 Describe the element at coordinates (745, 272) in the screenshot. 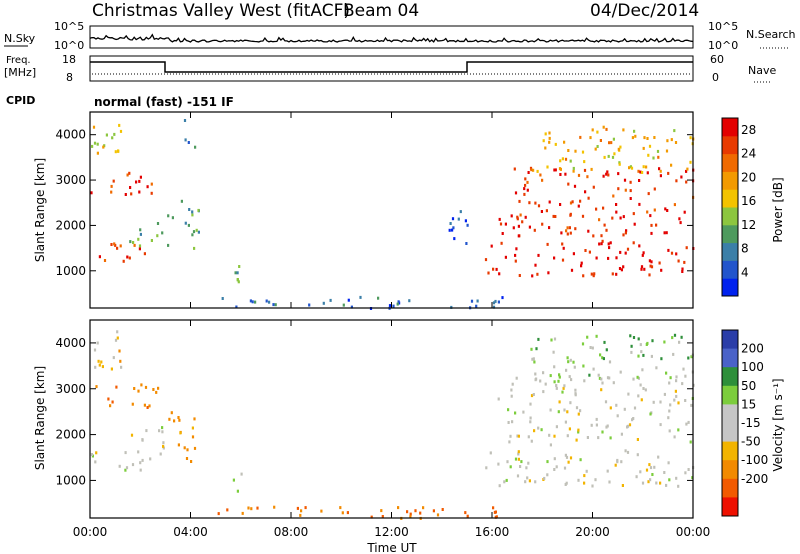

I see `colorbar-tick-label: 4` at that location.